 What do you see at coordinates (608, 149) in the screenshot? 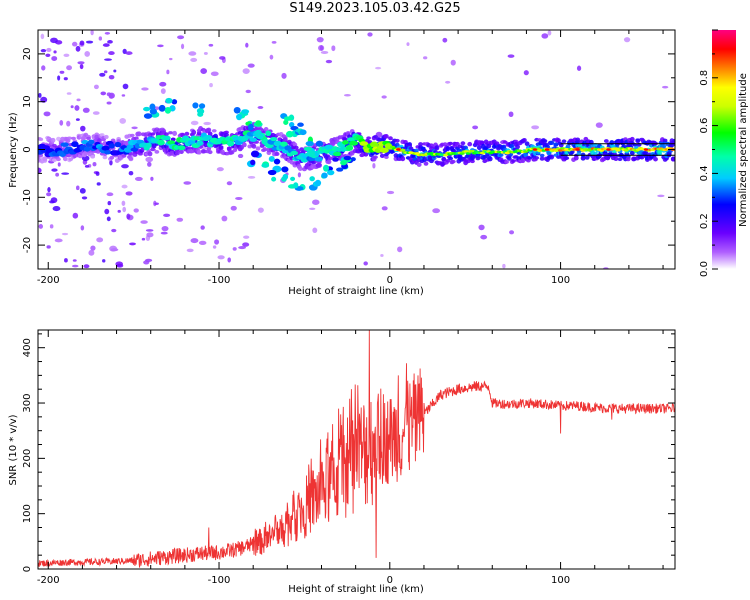
I see `hot-spot` at bounding box center [608, 149].